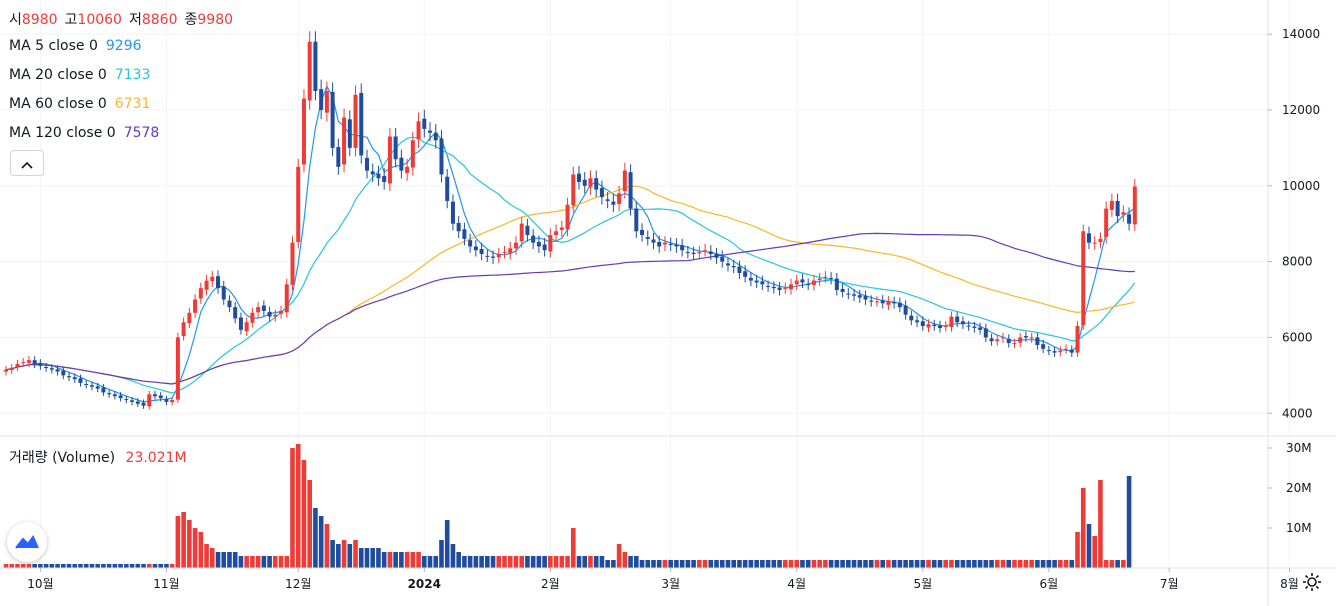  What do you see at coordinates (27, 542) in the screenshot?
I see `tradingview-logo-icon` at bounding box center [27, 542].